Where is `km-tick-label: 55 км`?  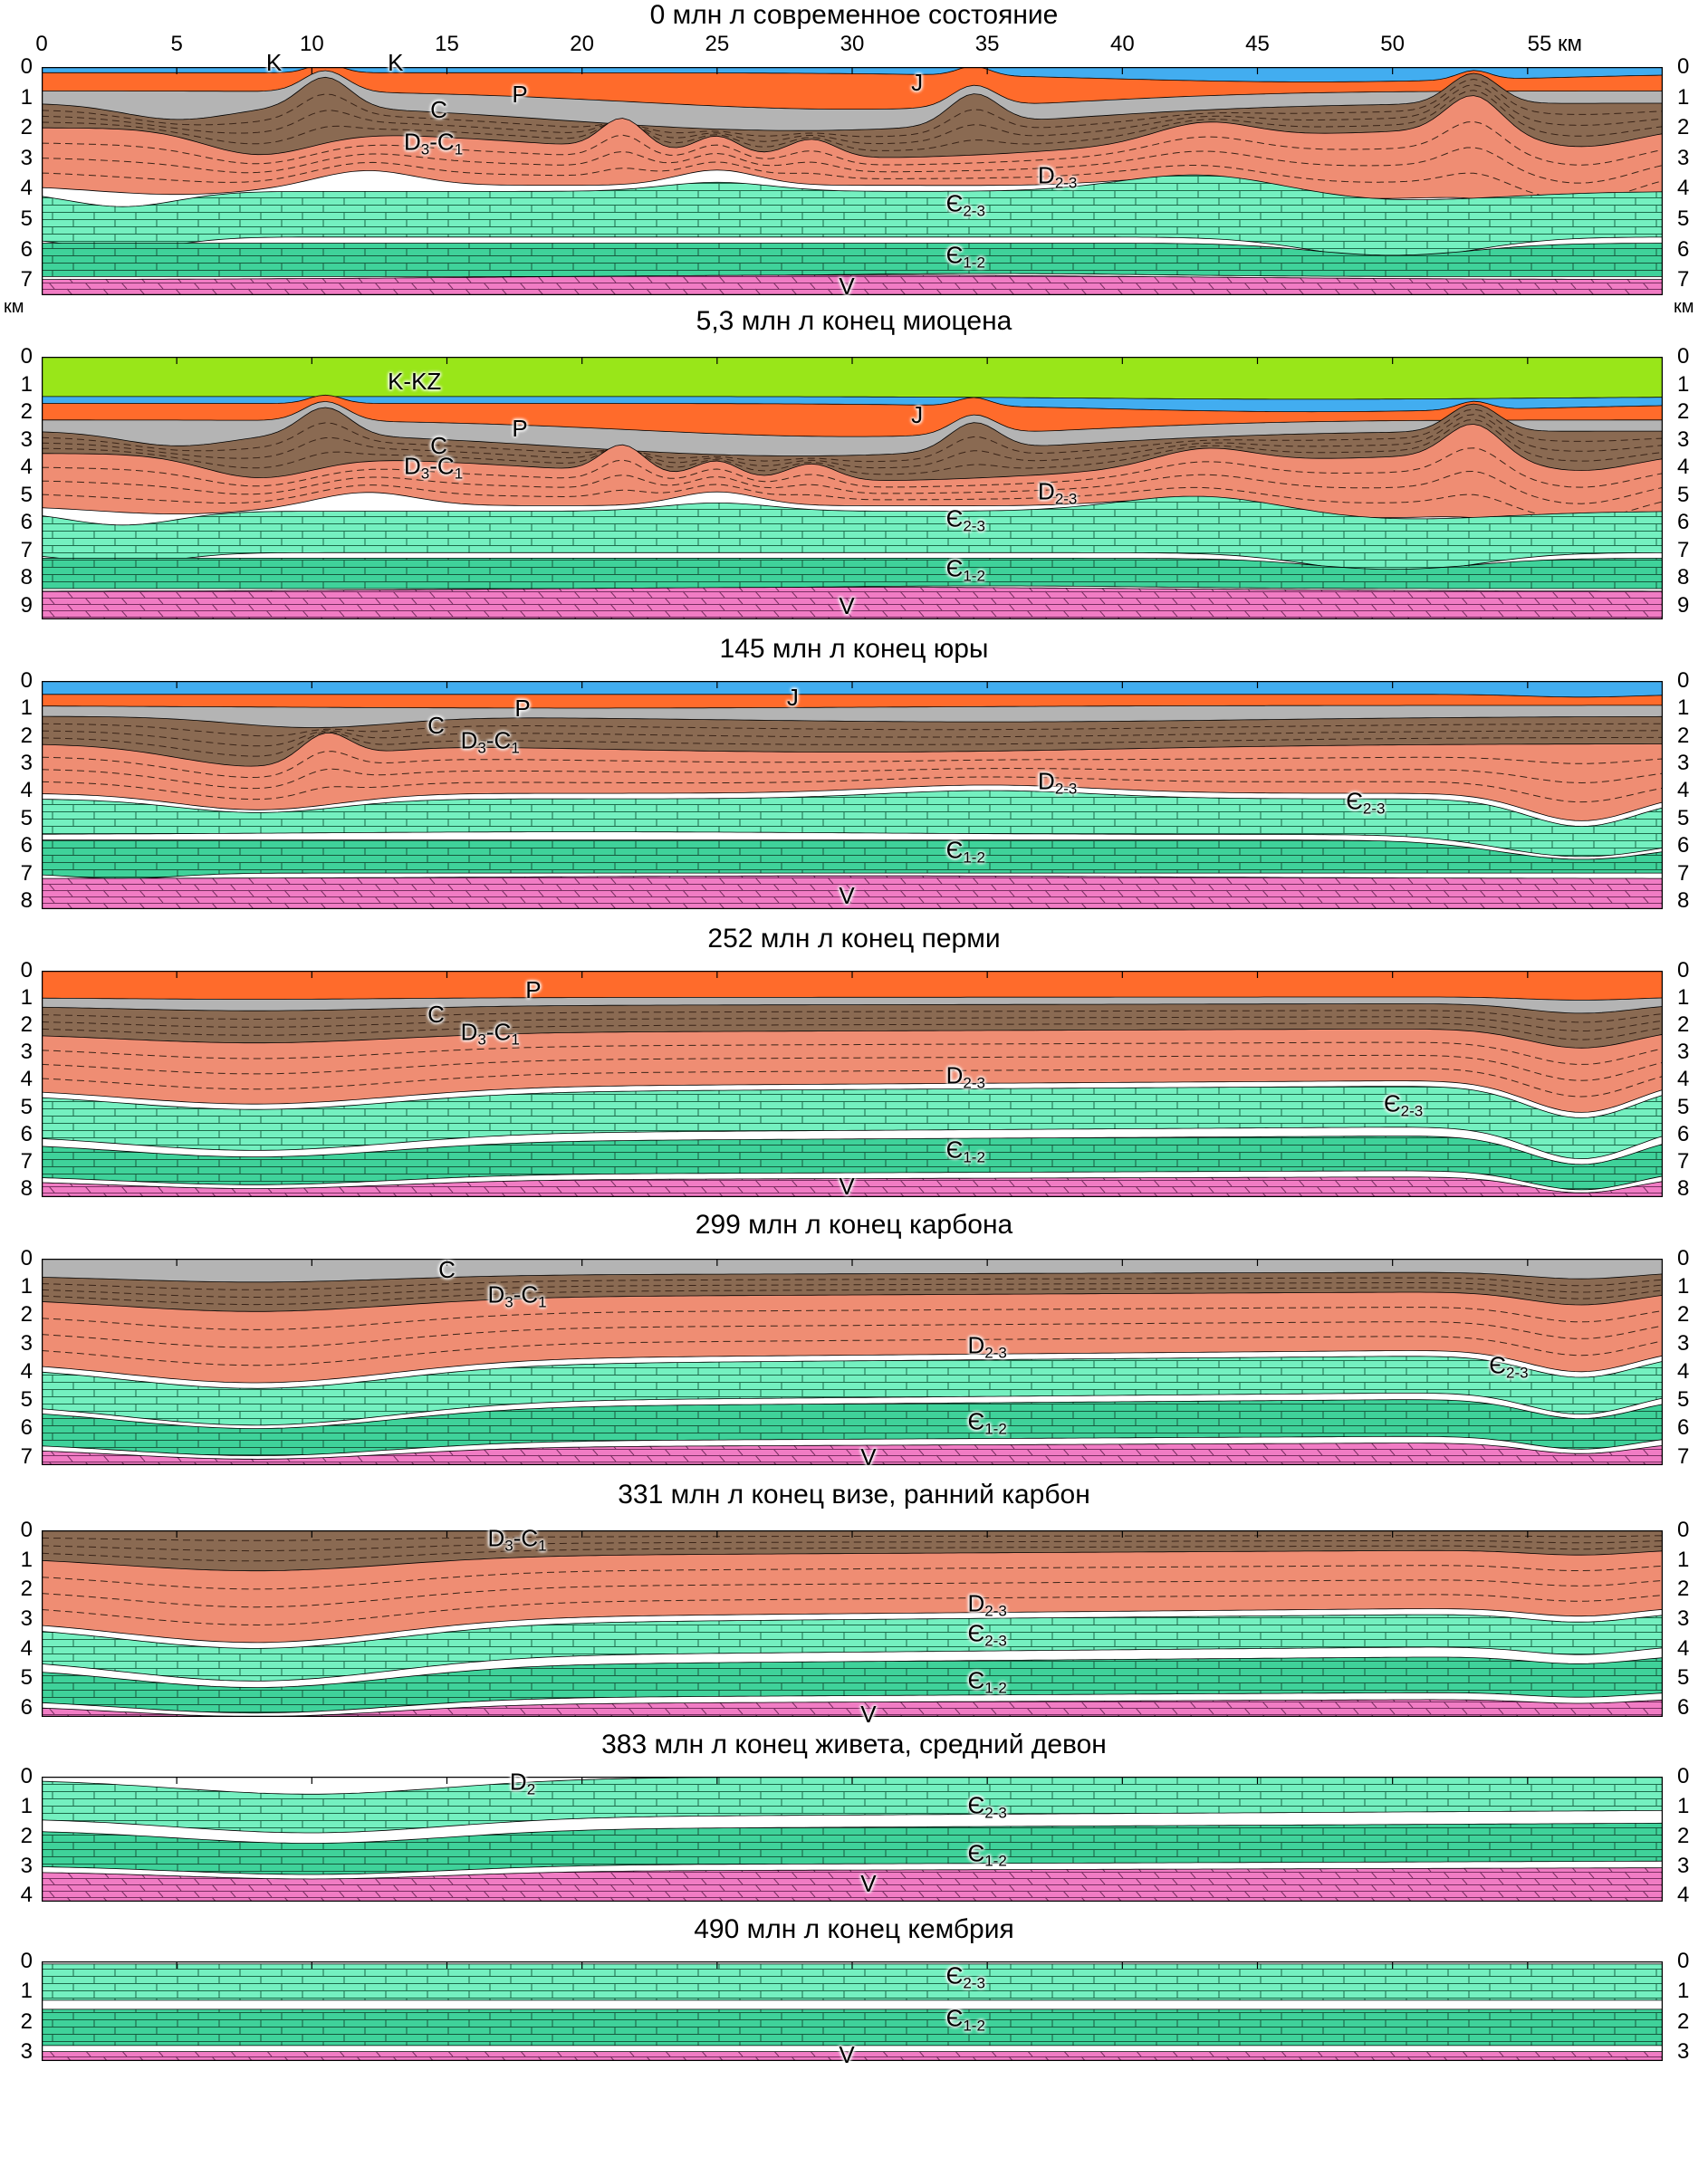
km-tick-label: 55 км is located at coordinates (1555, 44).